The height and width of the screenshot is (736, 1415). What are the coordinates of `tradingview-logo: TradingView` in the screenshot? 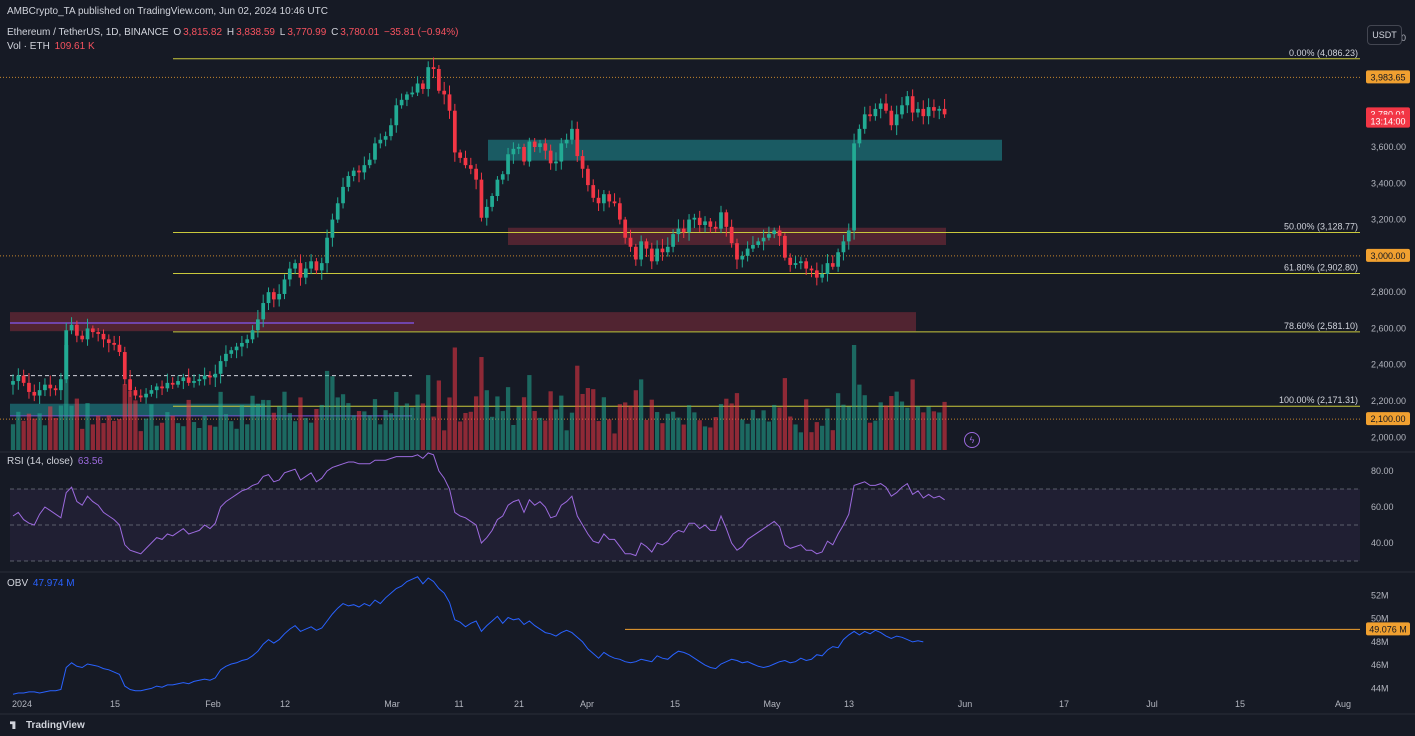 It's located at (47, 725).